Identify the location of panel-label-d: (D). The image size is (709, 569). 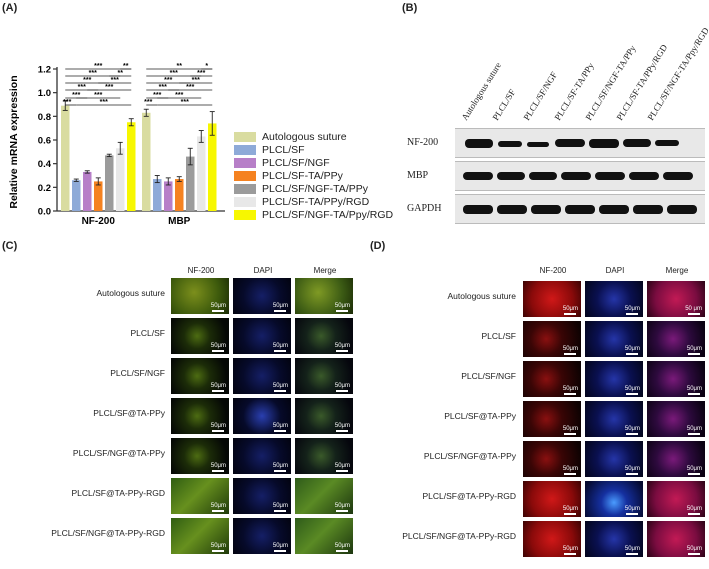
(378, 246).